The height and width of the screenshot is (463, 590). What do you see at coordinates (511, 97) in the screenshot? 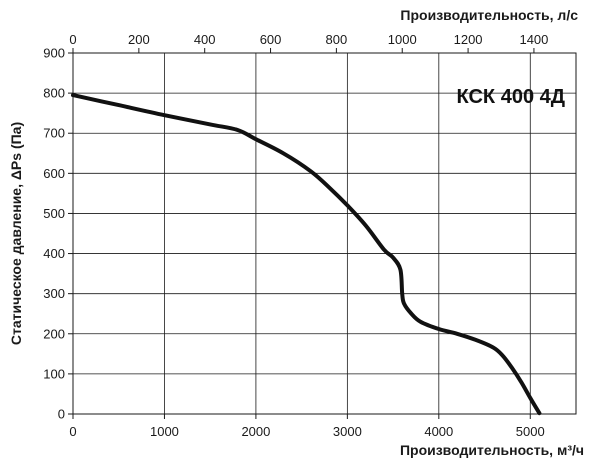
I see `chart-title: КСК 400 4Д` at bounding box center [511, 97].